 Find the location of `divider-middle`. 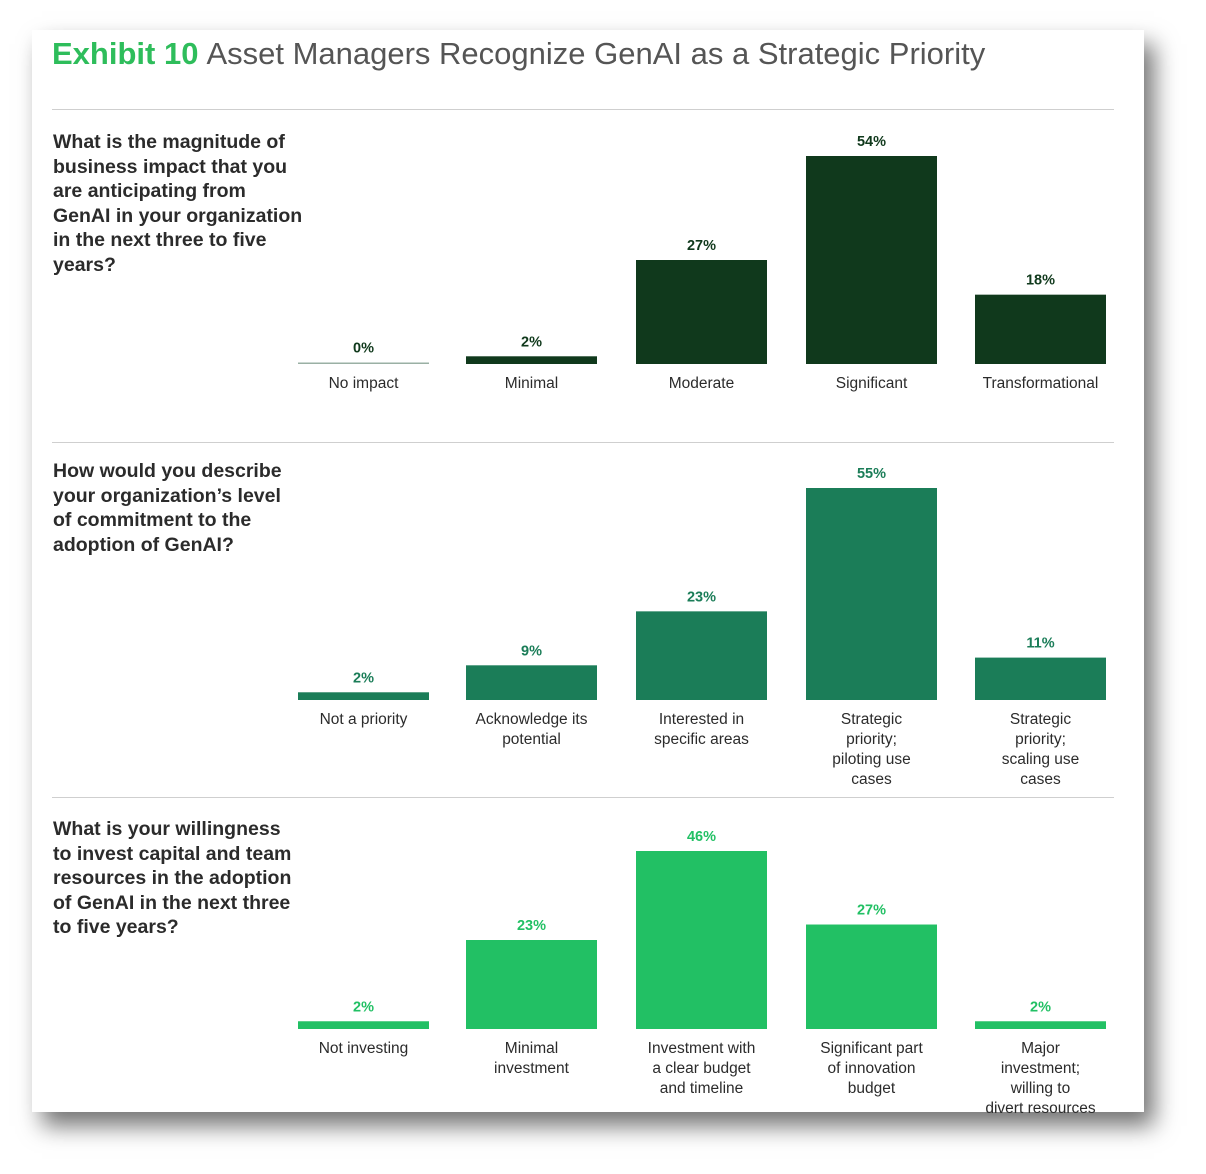

divider-middle is located at coordinates (583, 442).